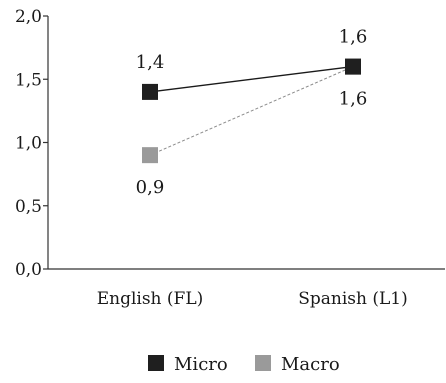  What do you see at coordinates (353, 99) in the screenshot?
I see `data-label-macro: 1,6` at bounding box center [353, 99].